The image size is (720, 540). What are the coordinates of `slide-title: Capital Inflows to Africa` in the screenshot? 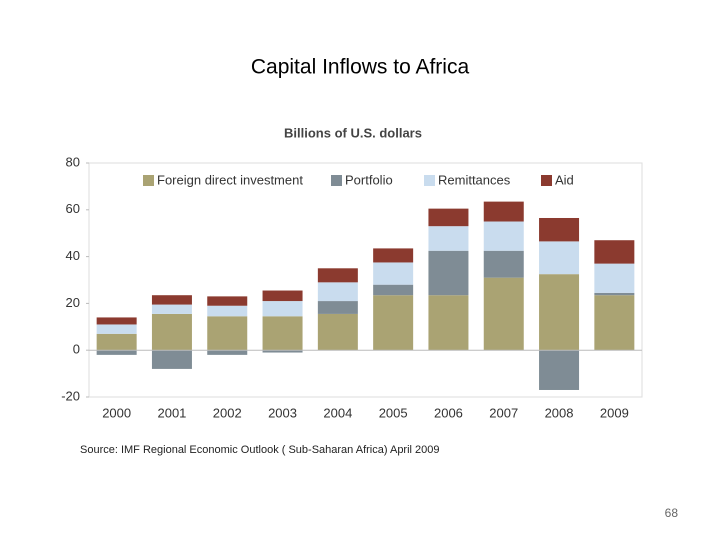 It's located at (360, 67).